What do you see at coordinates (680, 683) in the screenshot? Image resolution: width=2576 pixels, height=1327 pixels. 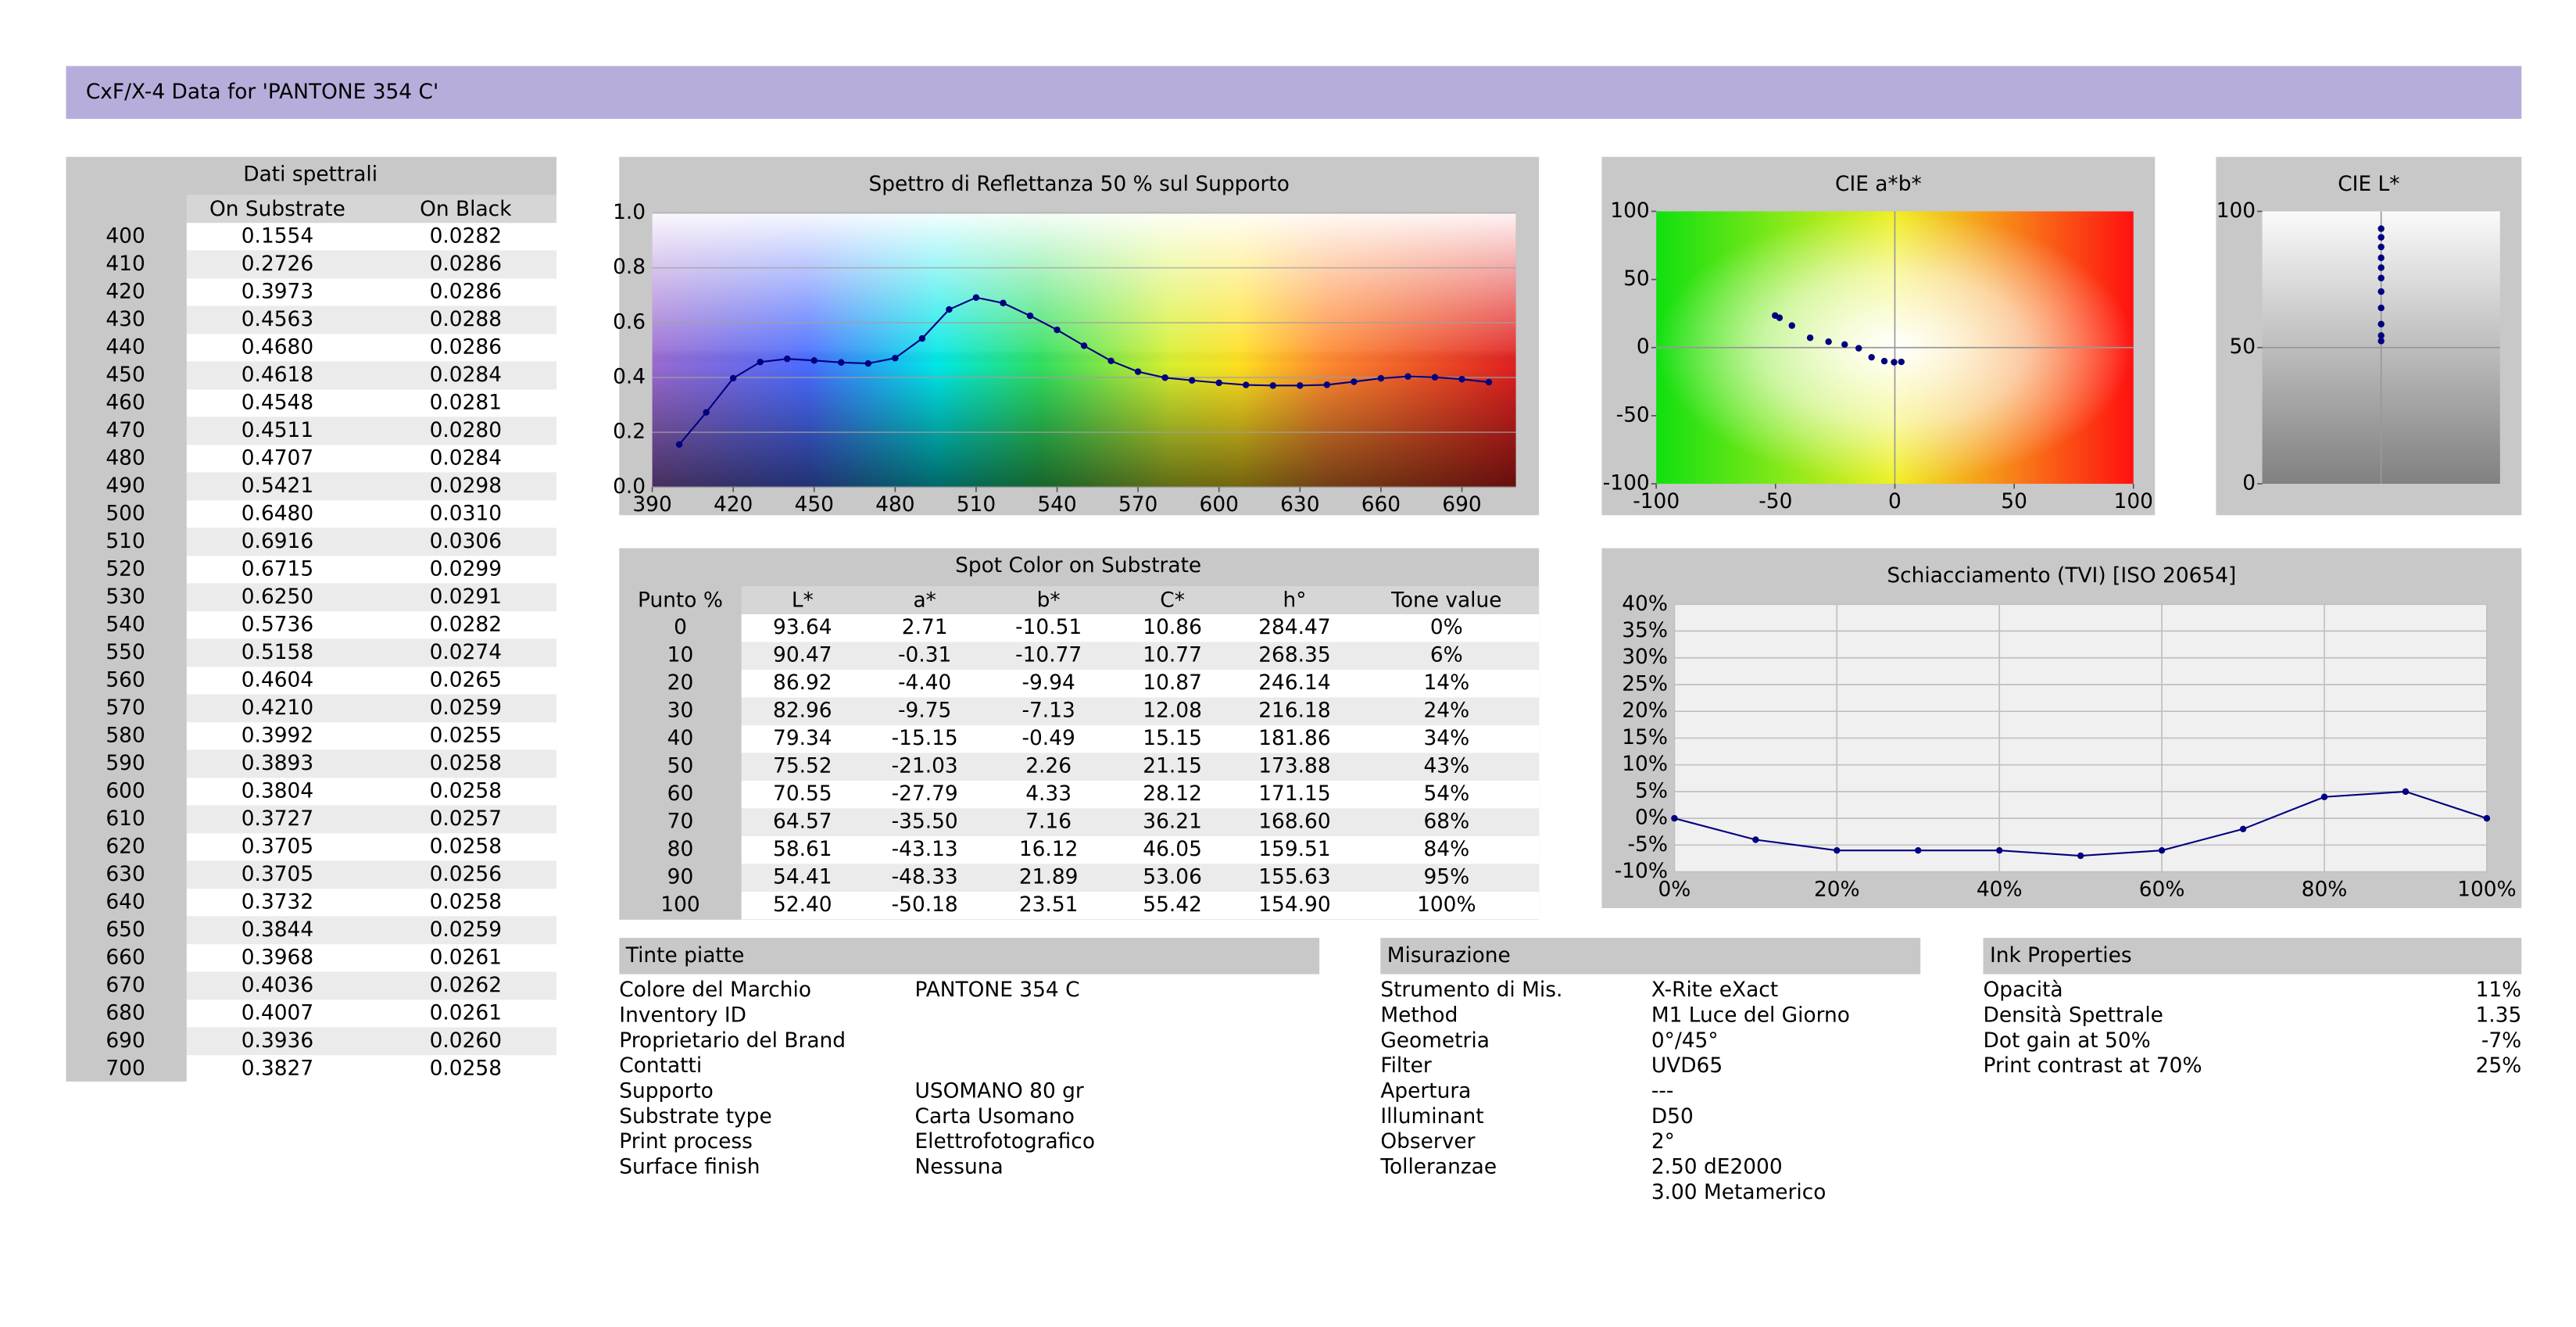 I see `cell: 20` at bounding box center [680, 683].